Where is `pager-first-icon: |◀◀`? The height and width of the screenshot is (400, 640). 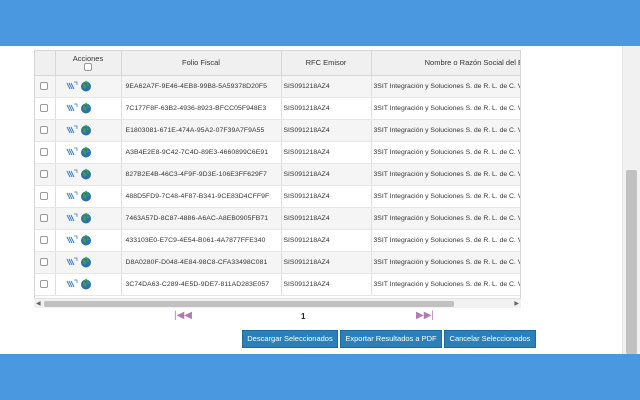 pager-first-icon: |◀◀ is located at coordinates (183, 315).